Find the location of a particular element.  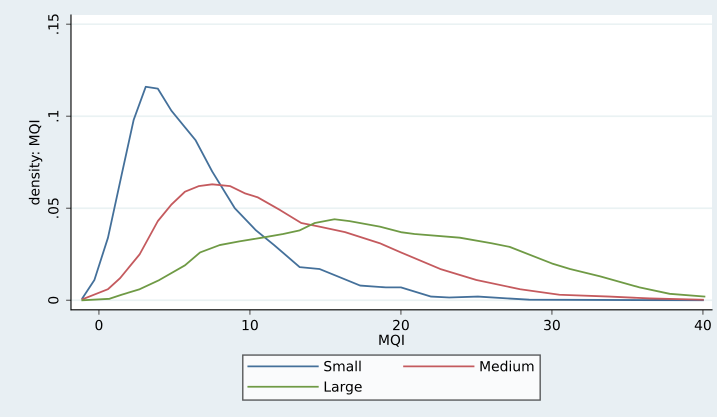

y-tick-label: 0 is located at coordinates (53, 300).